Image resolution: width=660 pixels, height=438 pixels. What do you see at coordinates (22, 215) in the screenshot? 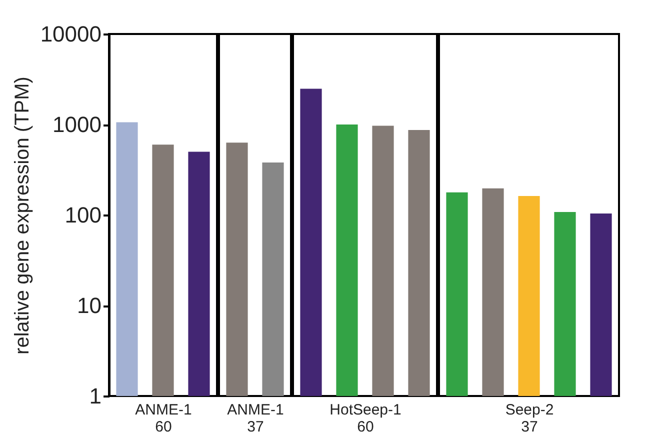
I see `y-axis-title: relative gene expression (TPM)` at bounding box center [22, 215].